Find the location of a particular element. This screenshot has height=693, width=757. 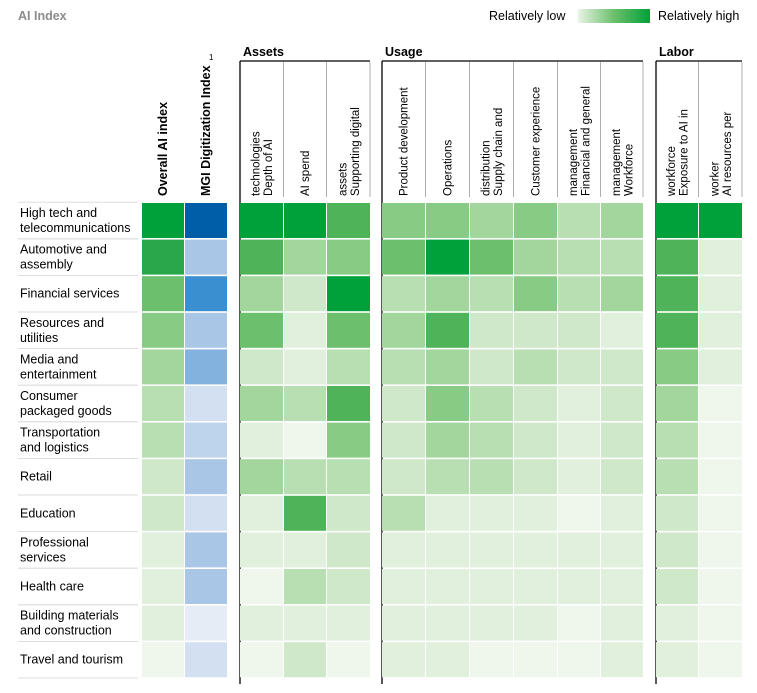

row-label: Travel and tourism is located at coordinates (71, 660).